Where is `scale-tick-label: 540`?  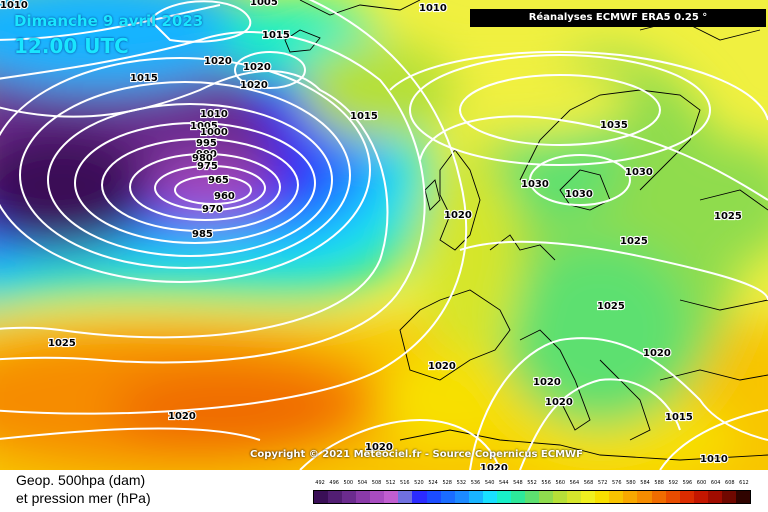 scale-tick-label: 540 is located at coordinates (489, 483).